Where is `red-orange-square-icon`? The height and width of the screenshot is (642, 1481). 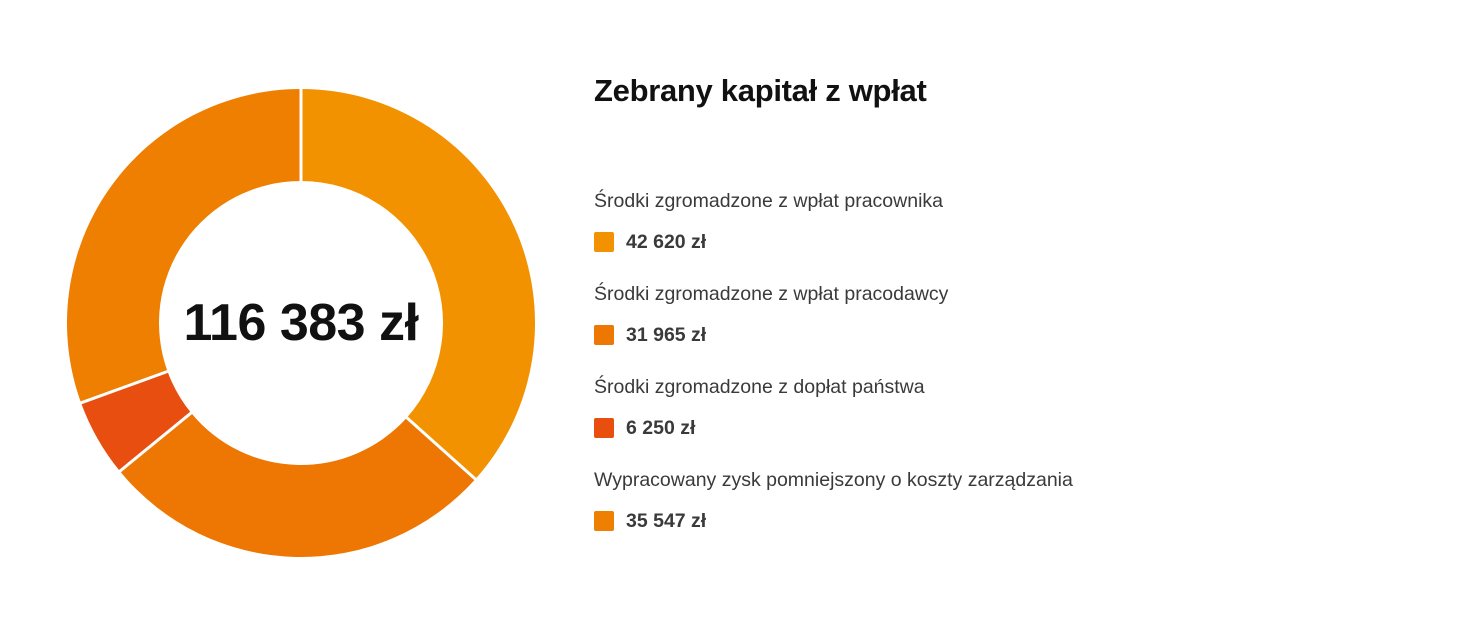 red-orange-square-icon is located at coordinates (604, 428).